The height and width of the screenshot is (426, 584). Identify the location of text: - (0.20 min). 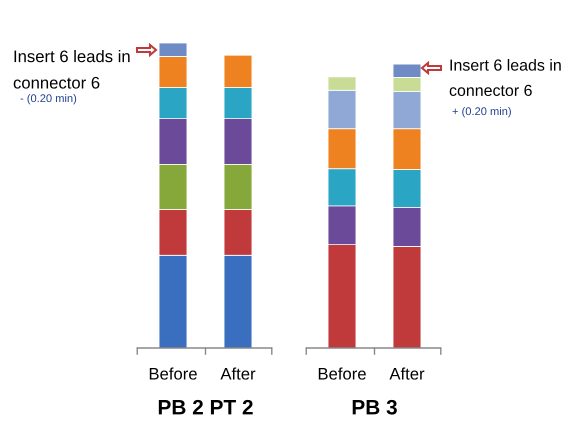
(48, 99).